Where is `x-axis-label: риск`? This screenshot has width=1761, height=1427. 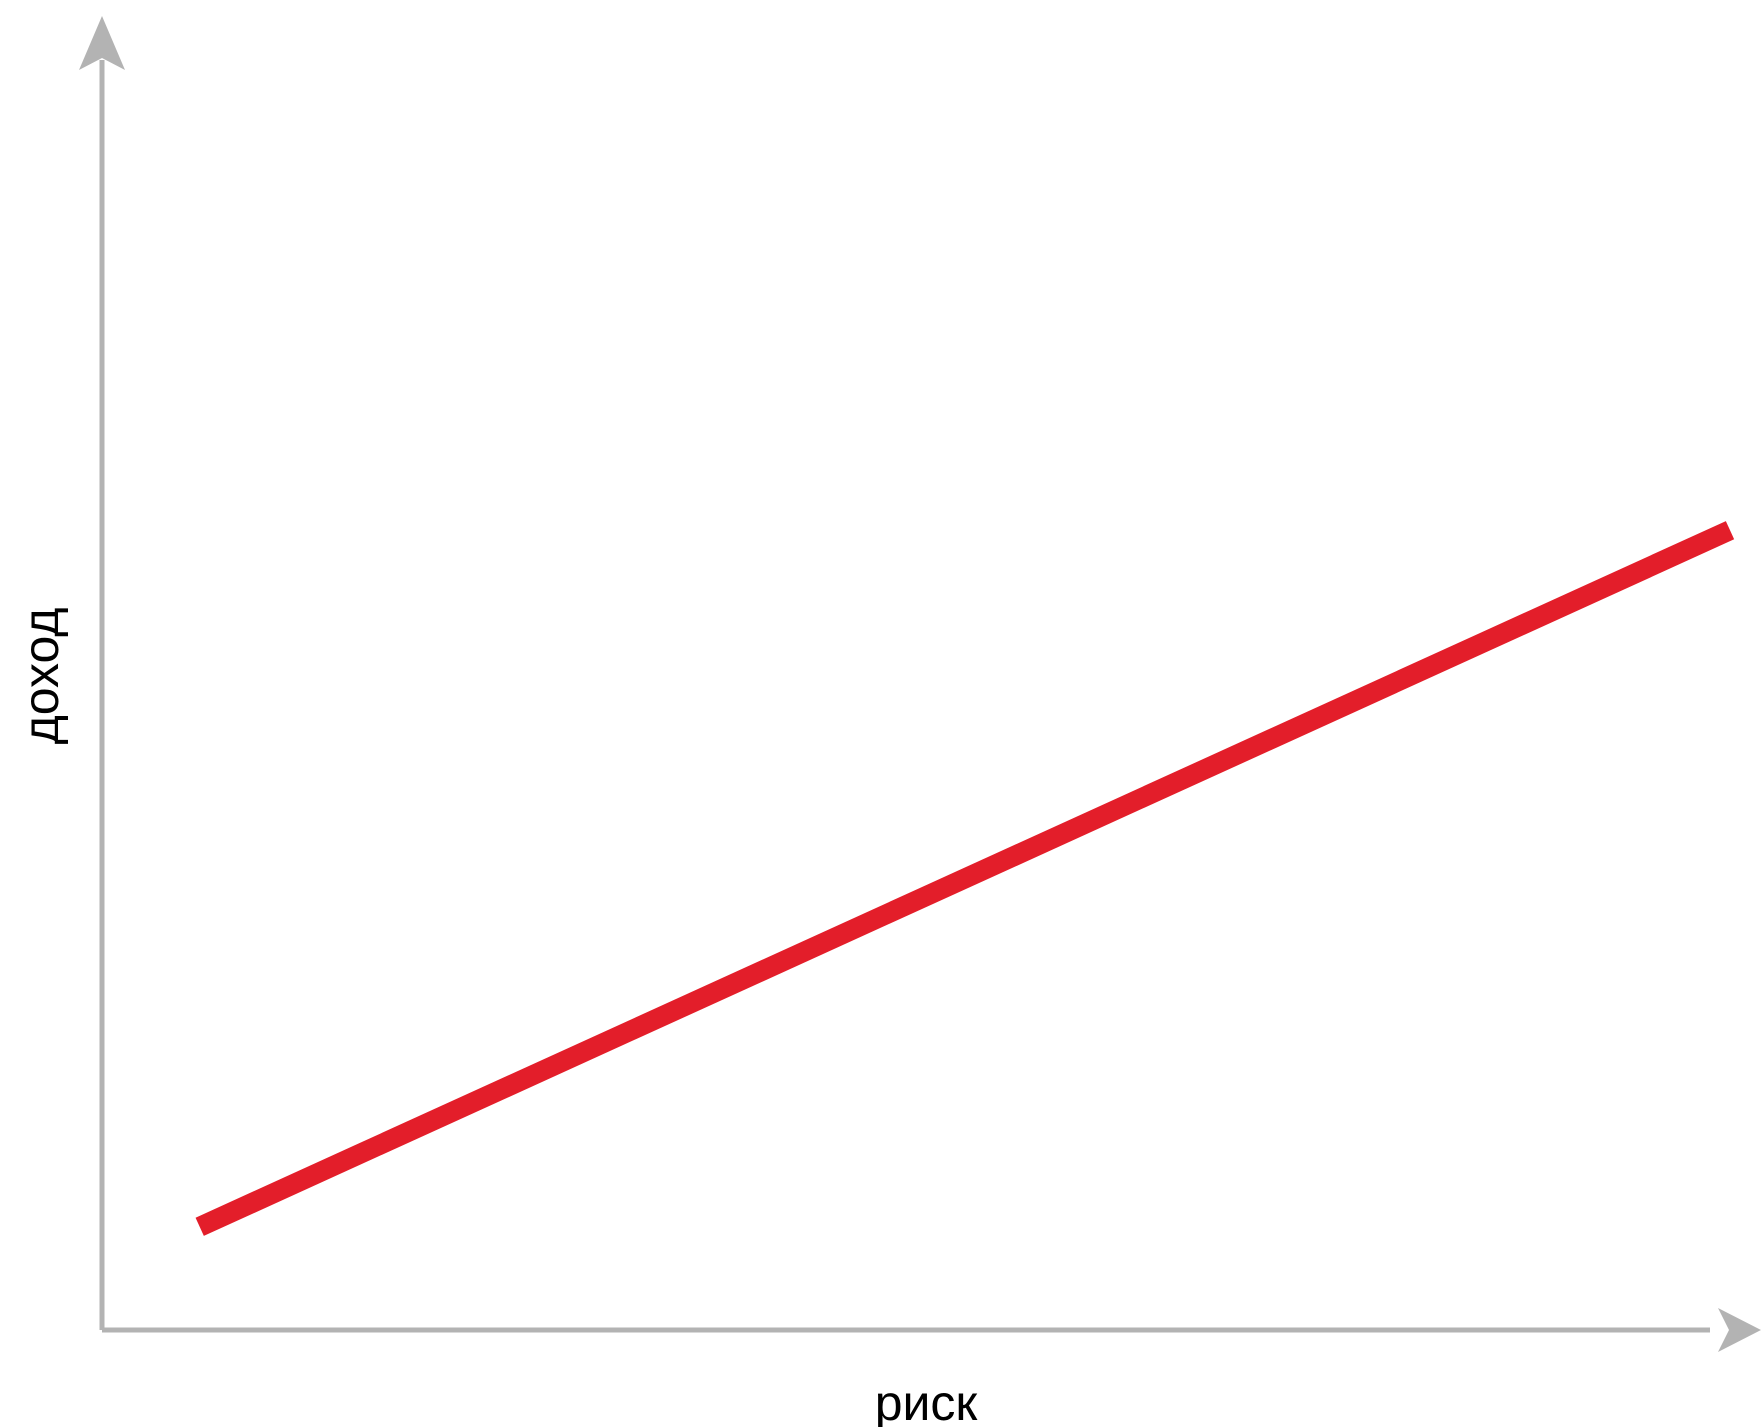
x-axis-label: риск is located at coordinates (927, 1401).